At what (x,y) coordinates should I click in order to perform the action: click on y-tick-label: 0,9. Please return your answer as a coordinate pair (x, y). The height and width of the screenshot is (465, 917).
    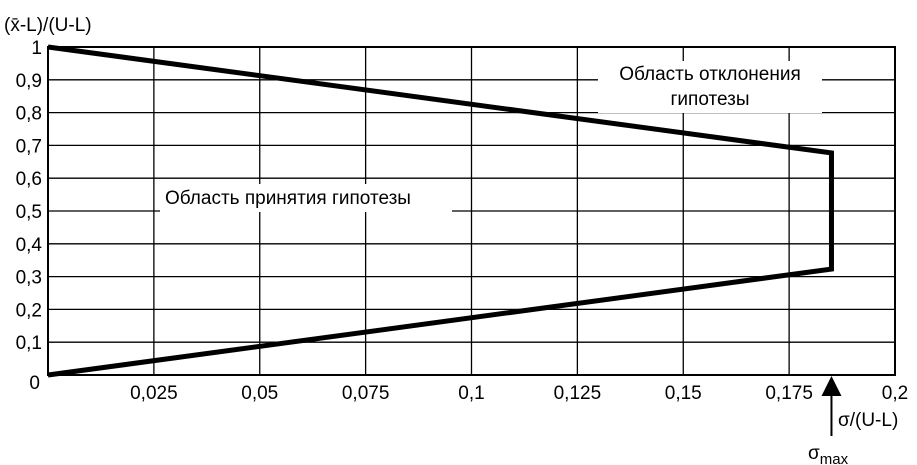
    Looking at the image, I should click on (29, 81).